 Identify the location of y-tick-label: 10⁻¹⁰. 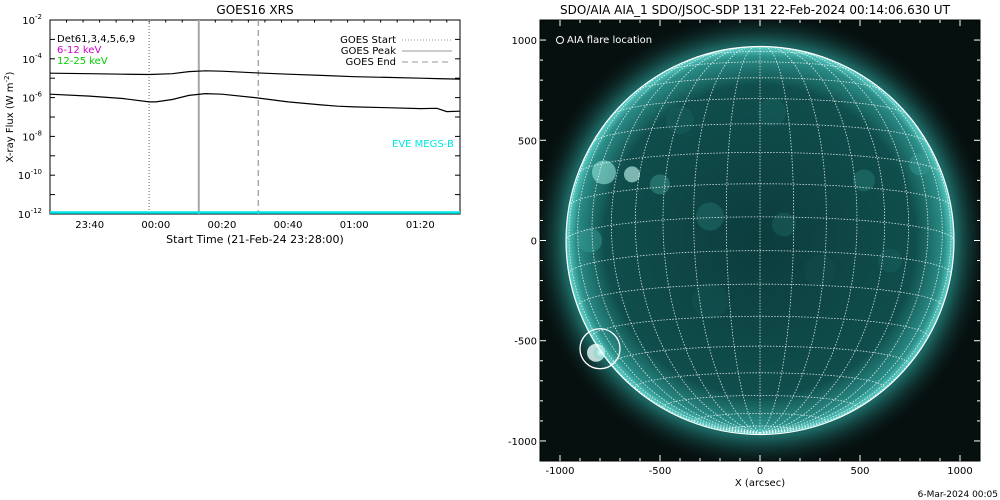
(30, 175).